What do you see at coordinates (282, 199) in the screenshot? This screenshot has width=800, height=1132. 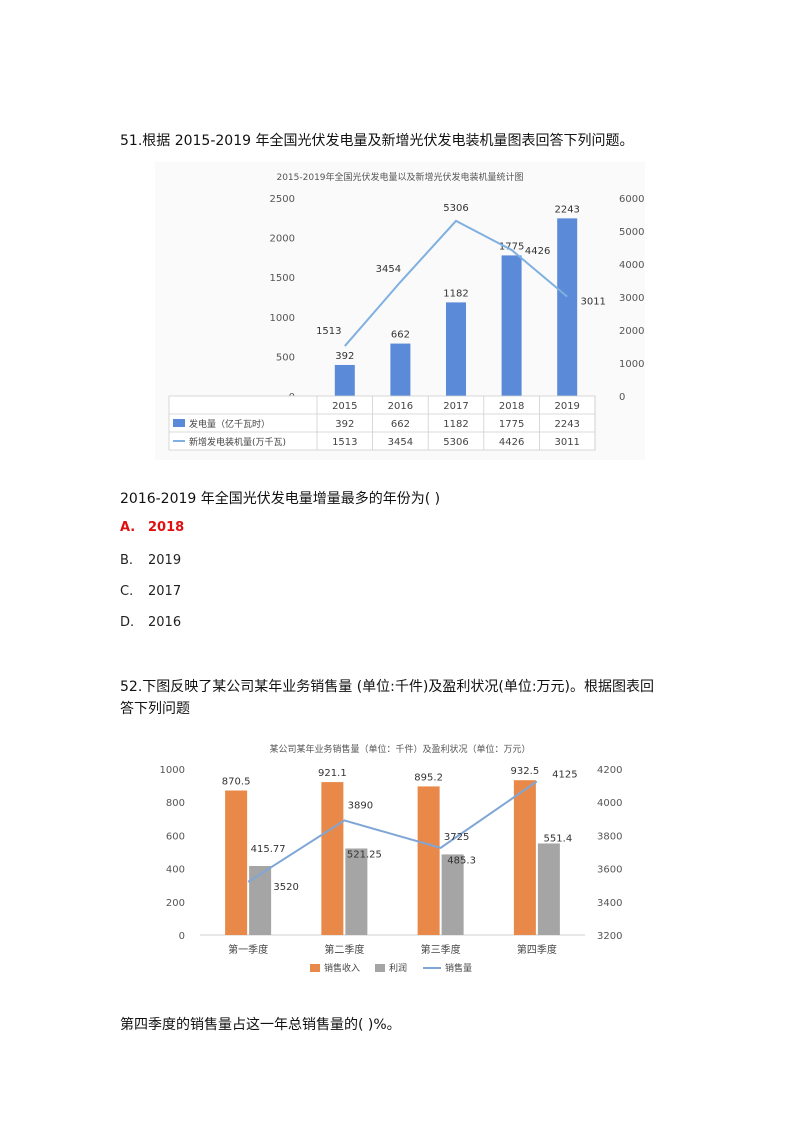 I see `chart-1-left-tick: 2500` at bounding box center [282, 199].